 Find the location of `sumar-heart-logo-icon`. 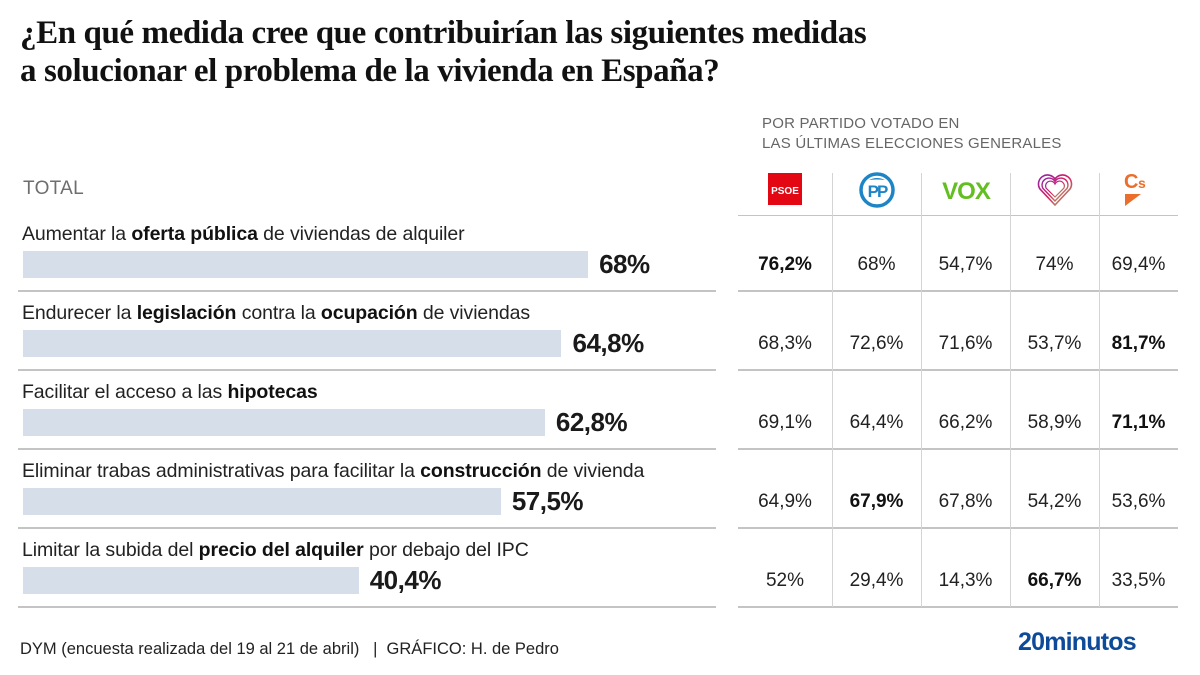

sumar-heart-logo-icon is located at coordinates (1054, 190).